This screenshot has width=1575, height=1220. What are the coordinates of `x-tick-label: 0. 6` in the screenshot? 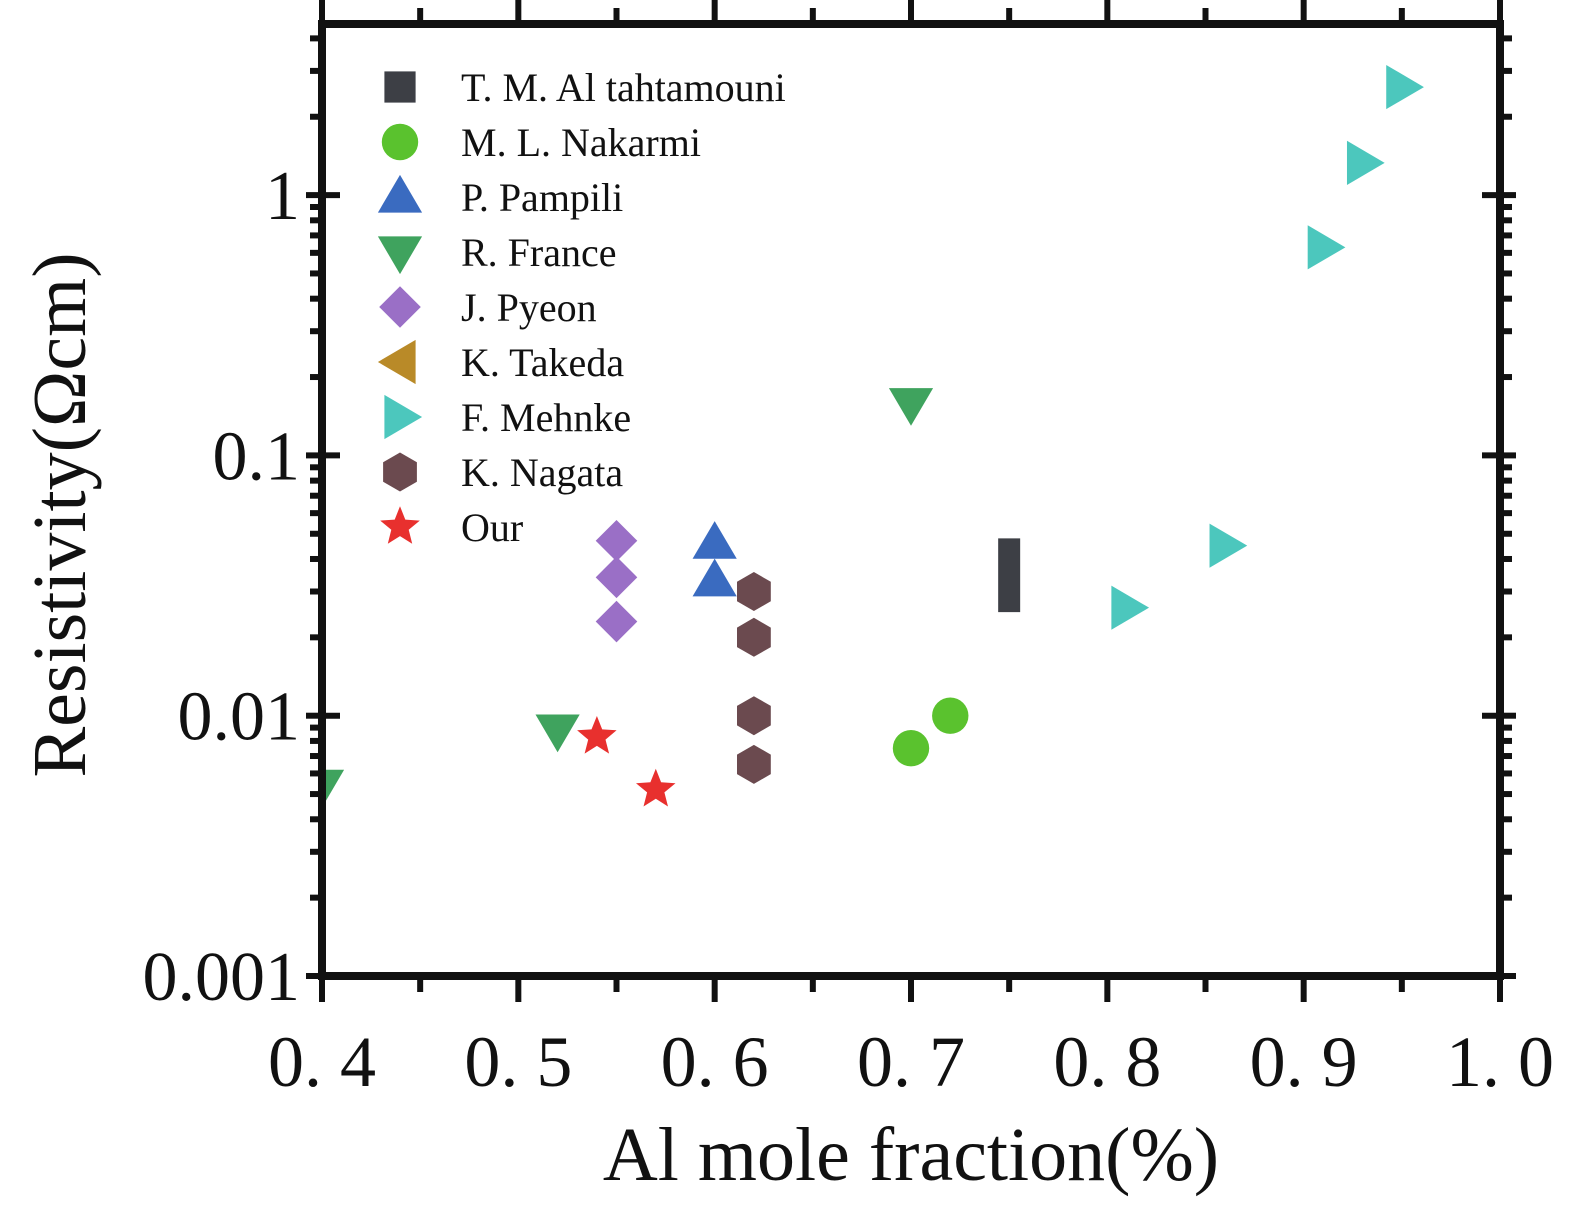 It's located at (715, 1062).